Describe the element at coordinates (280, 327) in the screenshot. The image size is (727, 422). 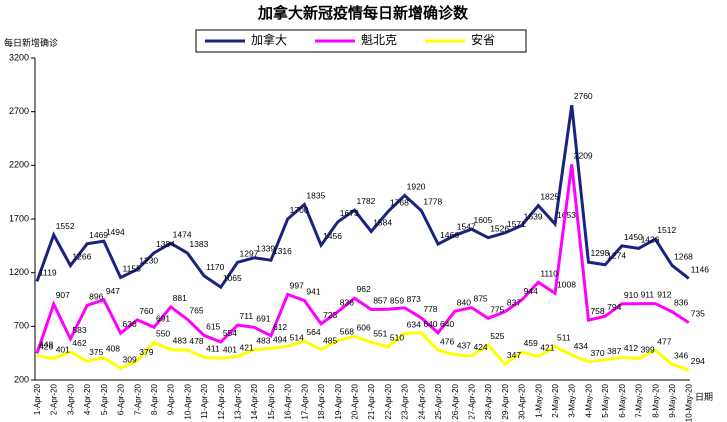
I see `data-label: 612` at that location.